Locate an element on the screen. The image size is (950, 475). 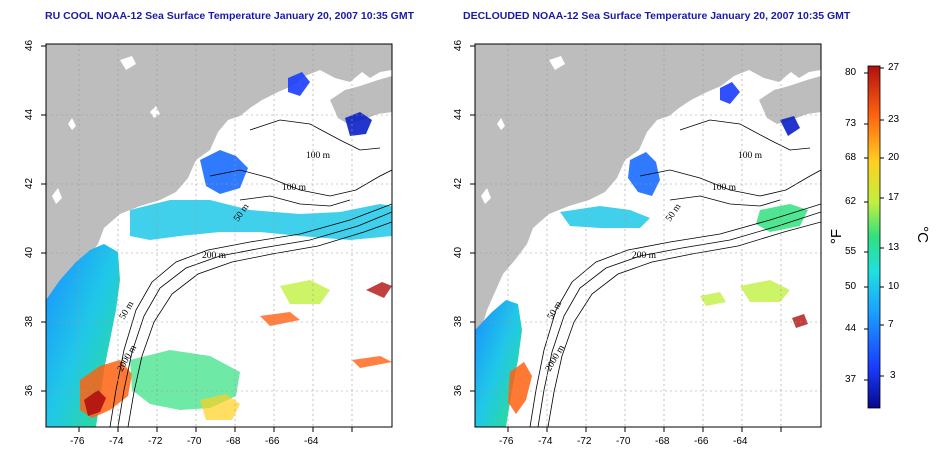
left-sst-shelf is located at coordinates (261, 220).